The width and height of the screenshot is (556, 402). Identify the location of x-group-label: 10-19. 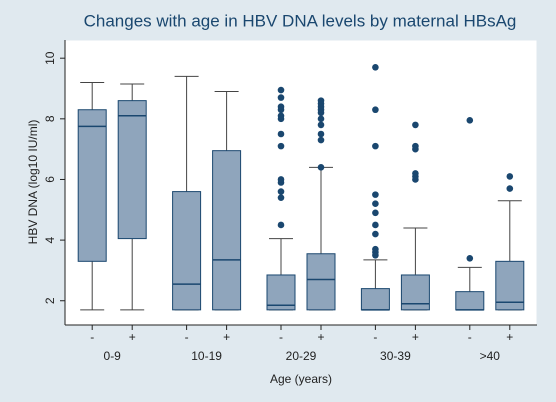
(206, 356).